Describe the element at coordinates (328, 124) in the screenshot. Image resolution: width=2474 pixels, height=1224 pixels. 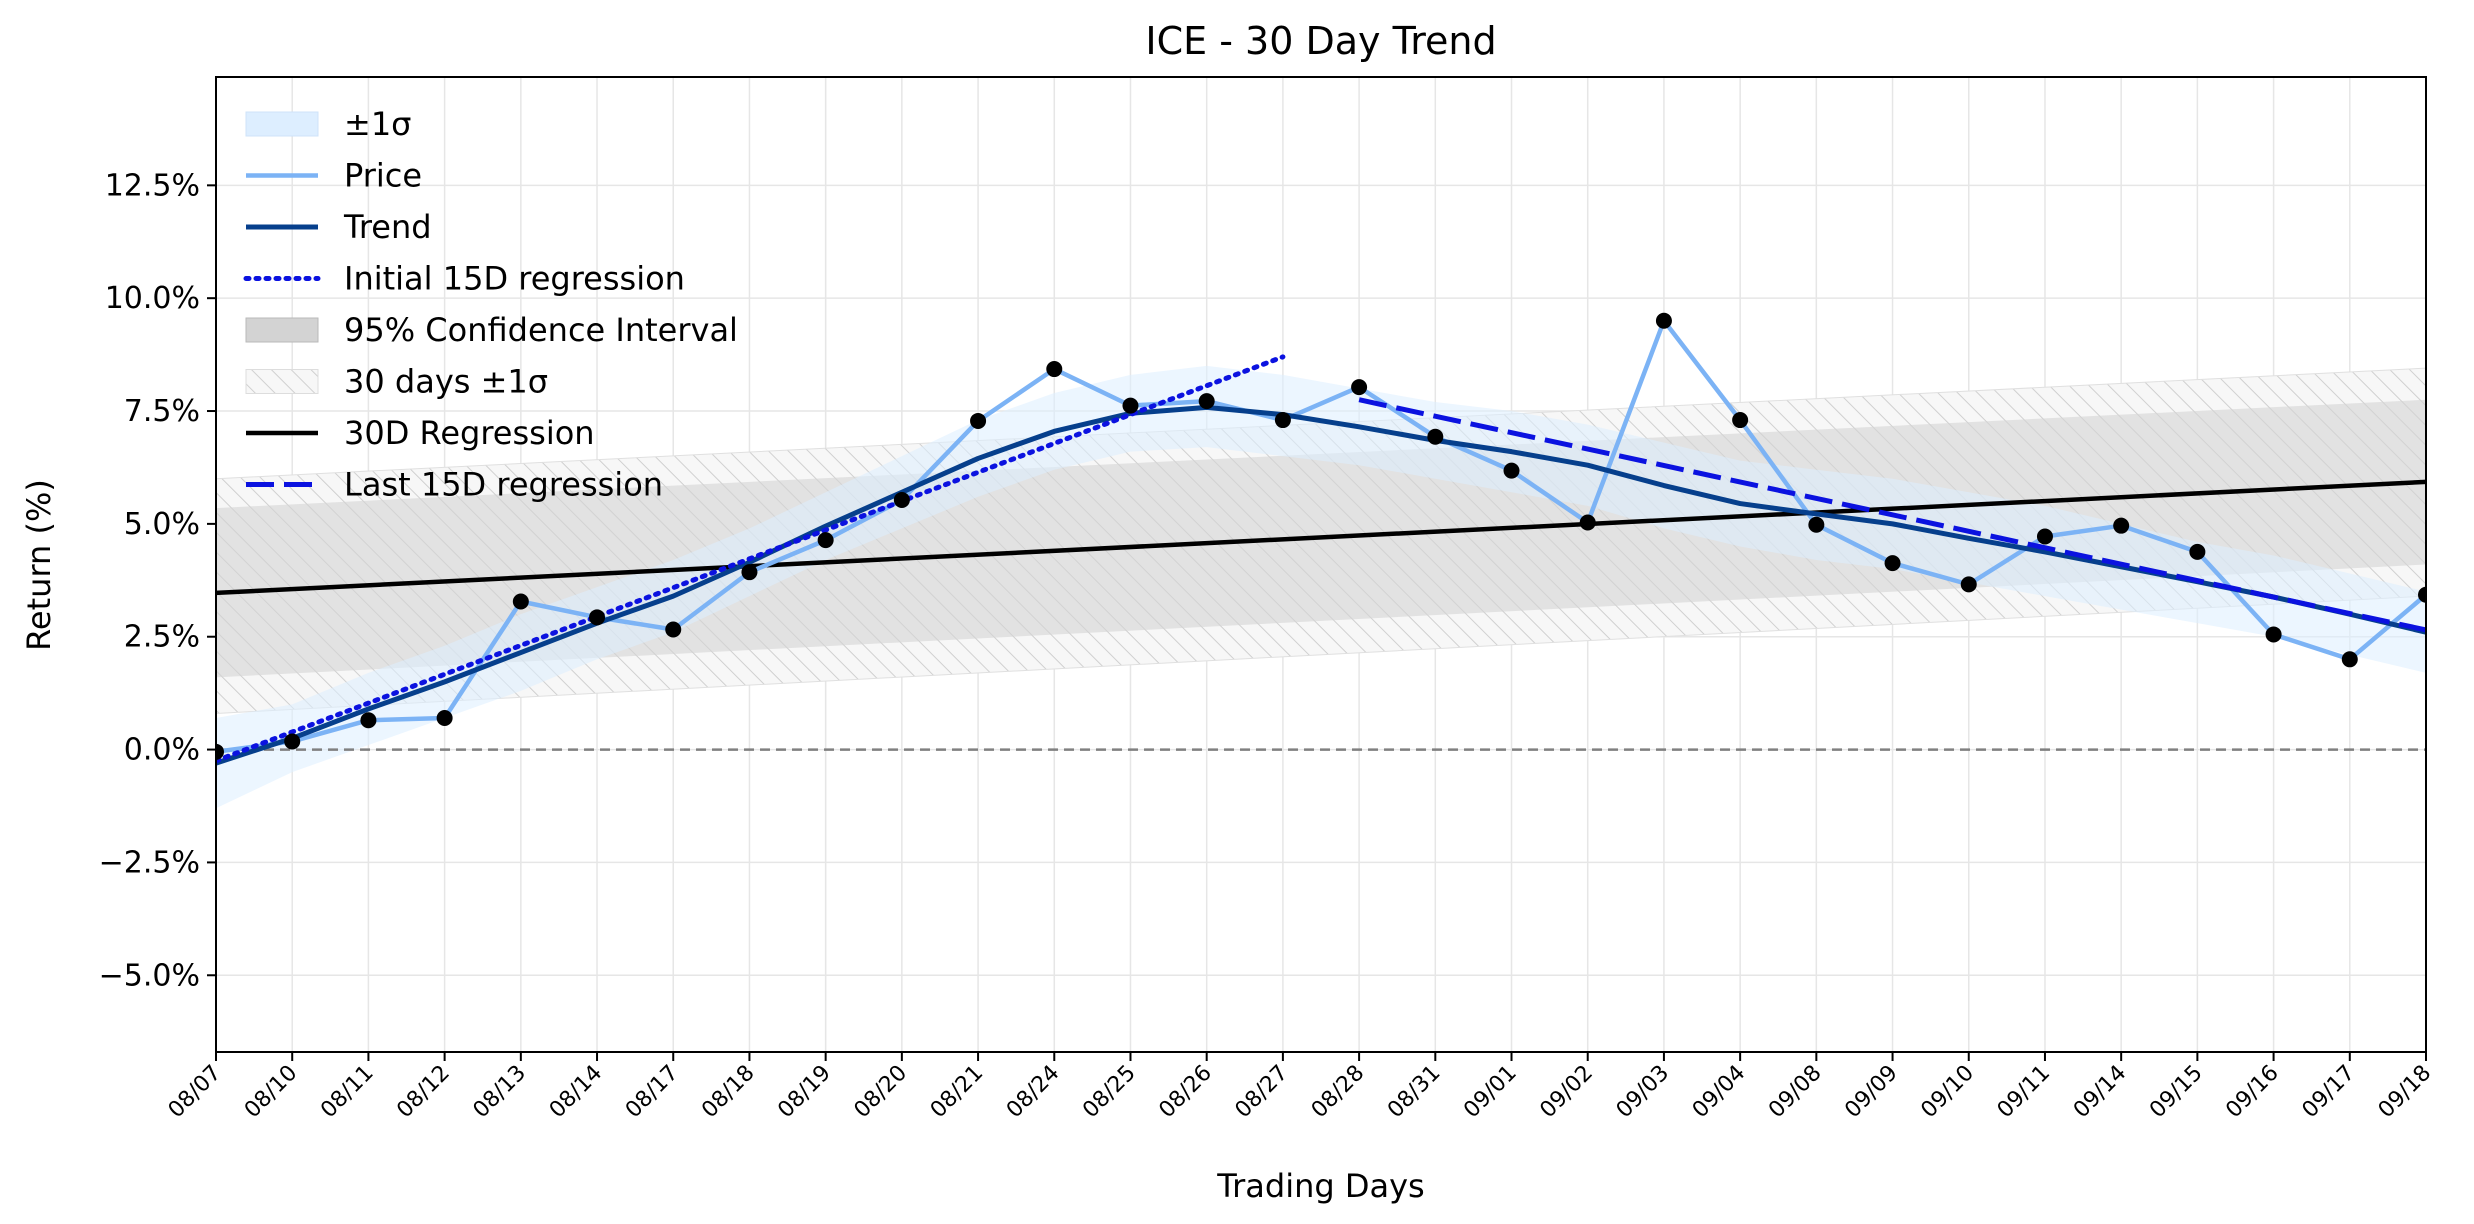
I see `legend-entry: ±1σ` at that location.